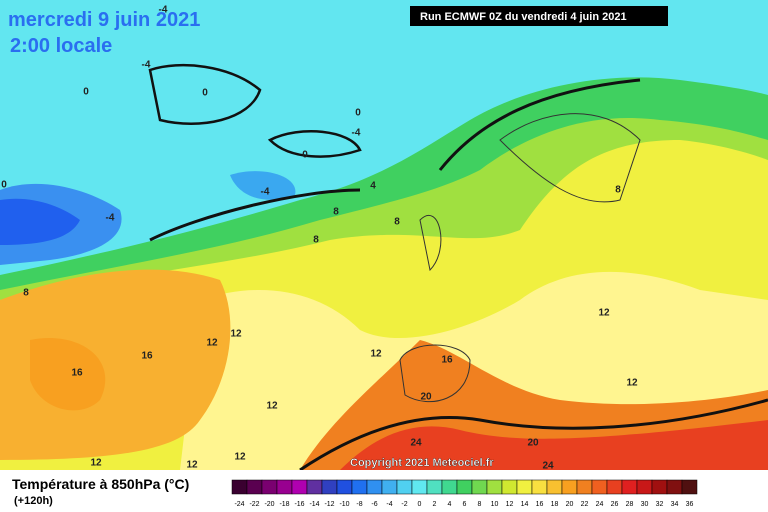 This screenshot has width=768, height=512. I want to click on scale-label: -22, so click(254, 504).